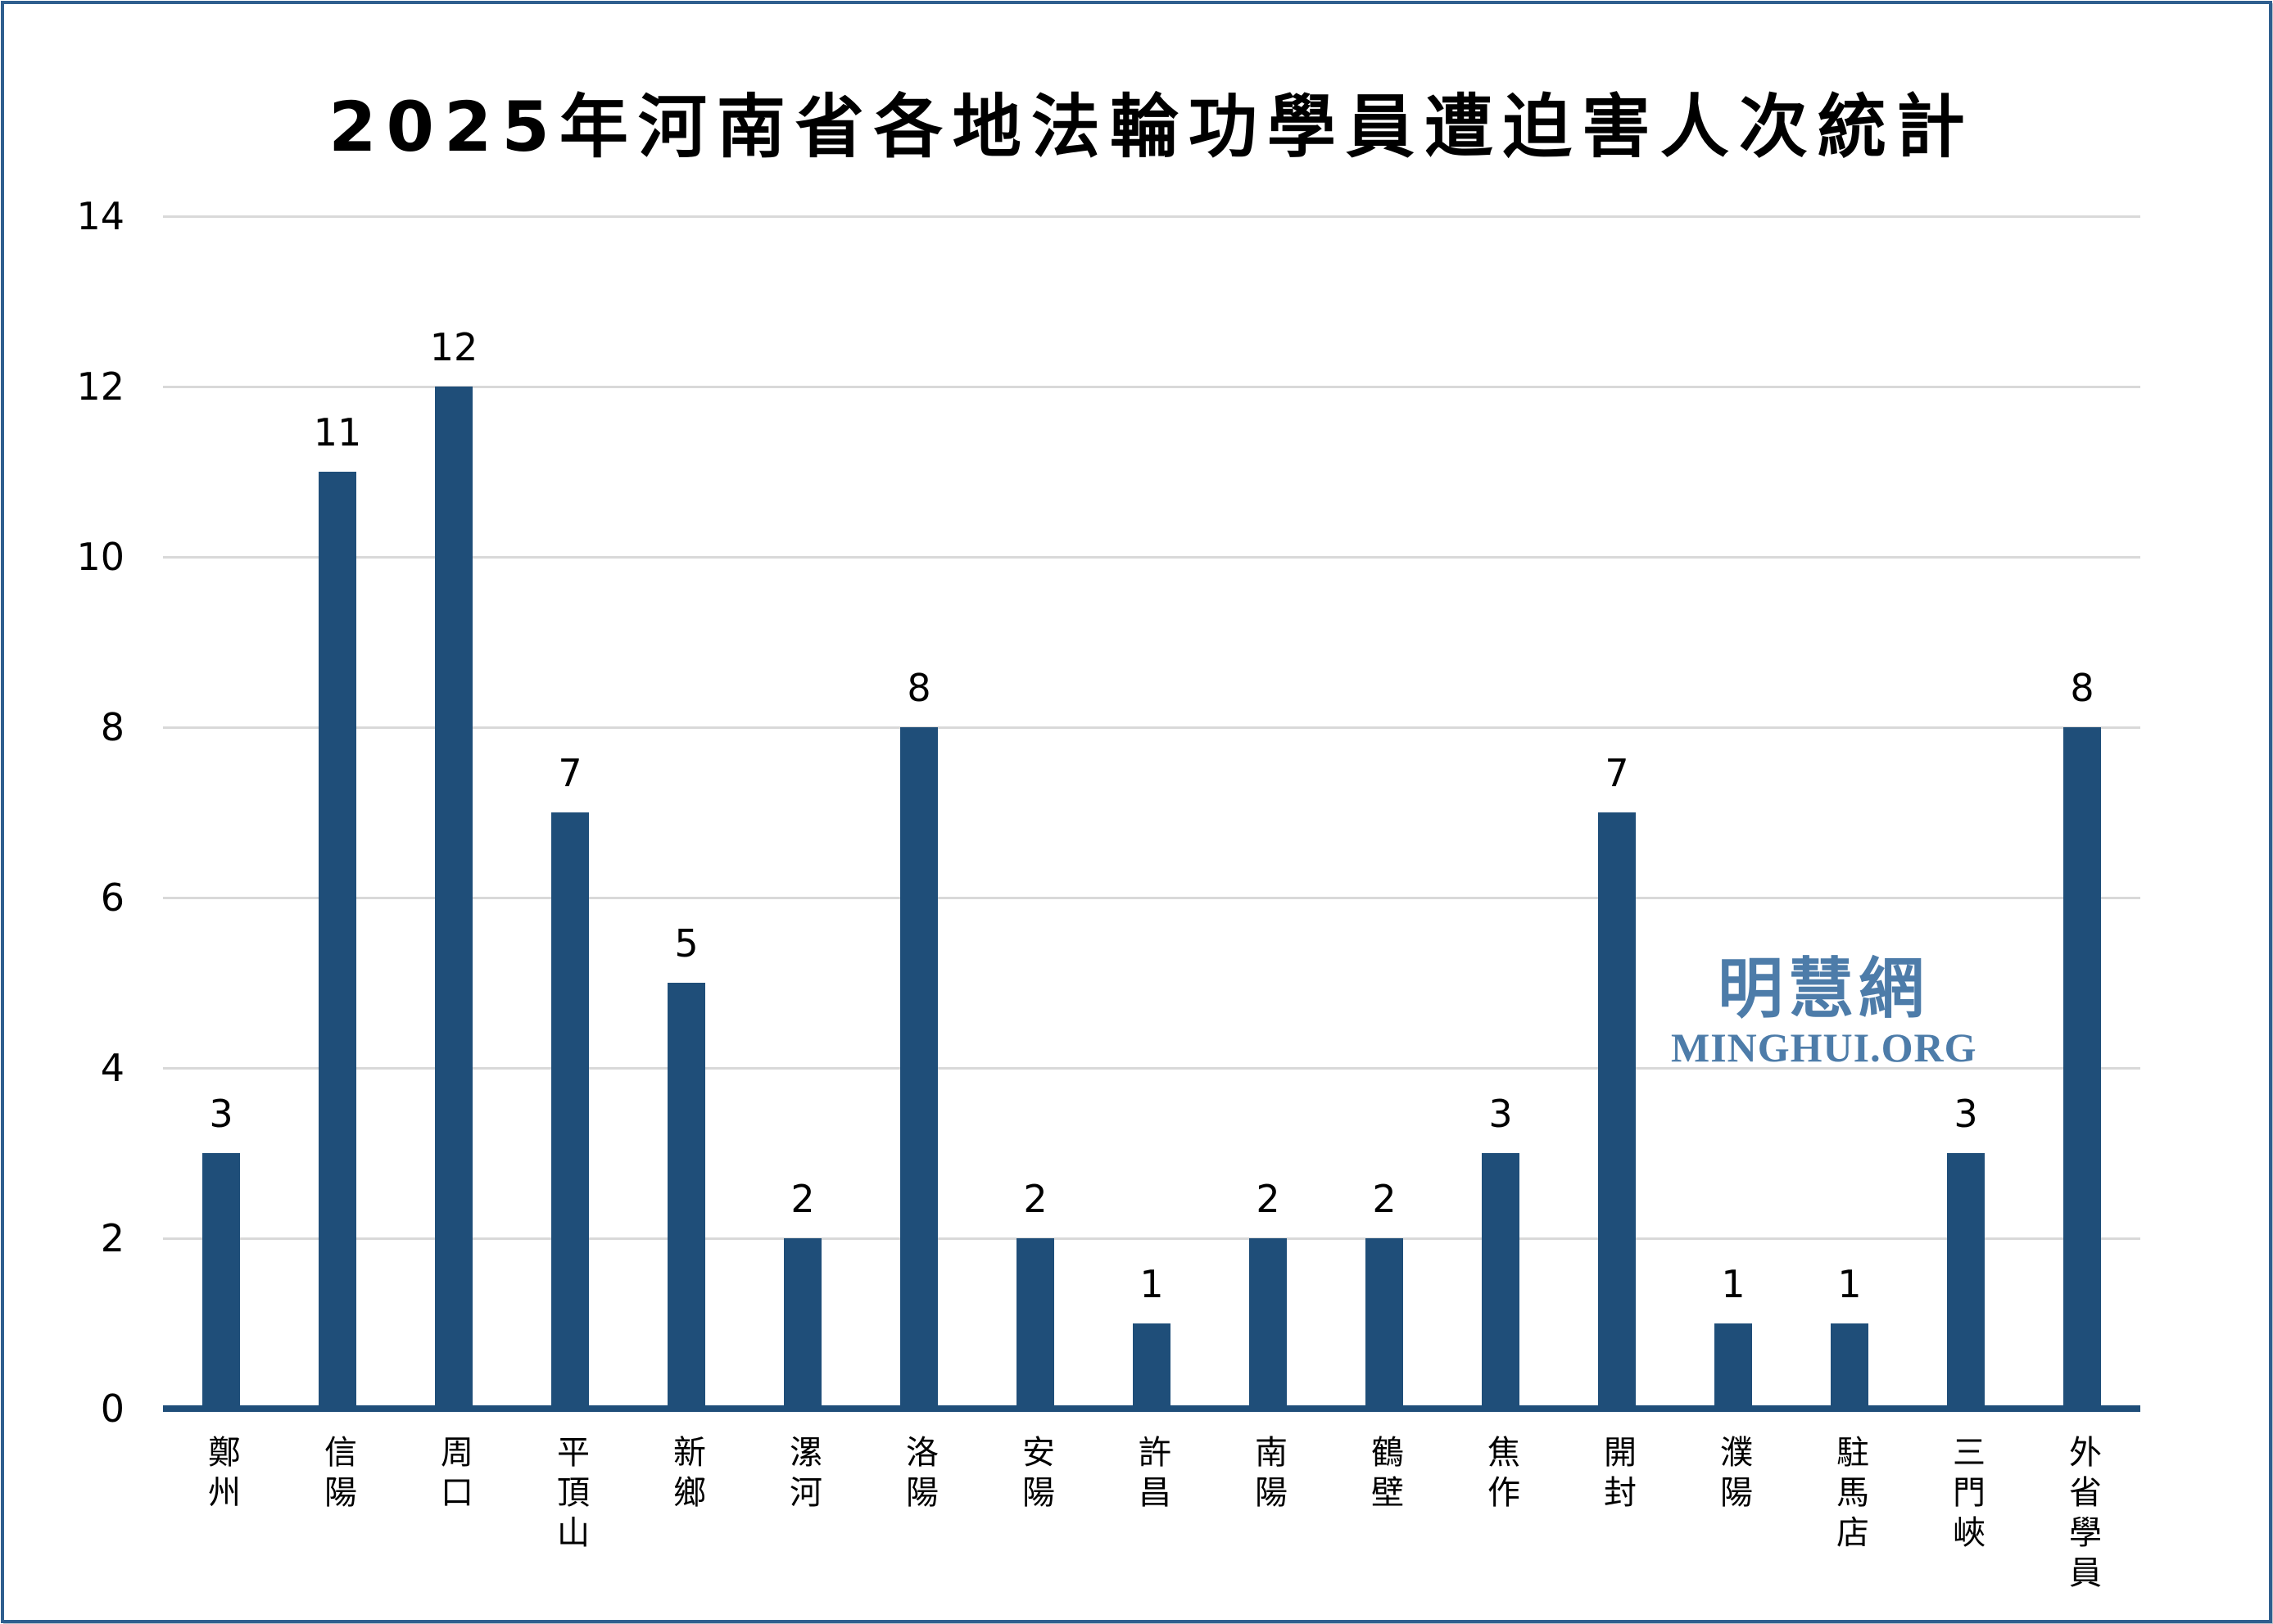 The height and width of the screenshot is (1624, 2273). I want to click on x-tick: 平頂山, so click(570, 1495).